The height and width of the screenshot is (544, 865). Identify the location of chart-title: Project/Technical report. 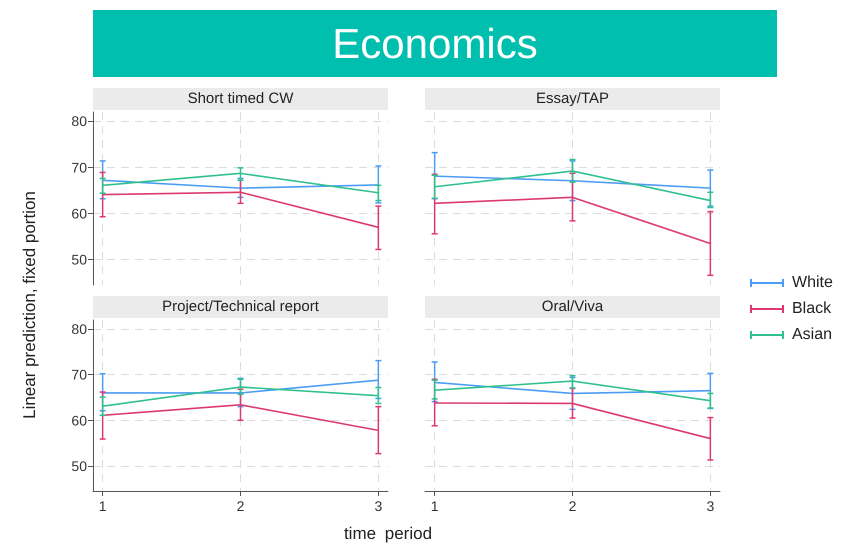
(240, 307).